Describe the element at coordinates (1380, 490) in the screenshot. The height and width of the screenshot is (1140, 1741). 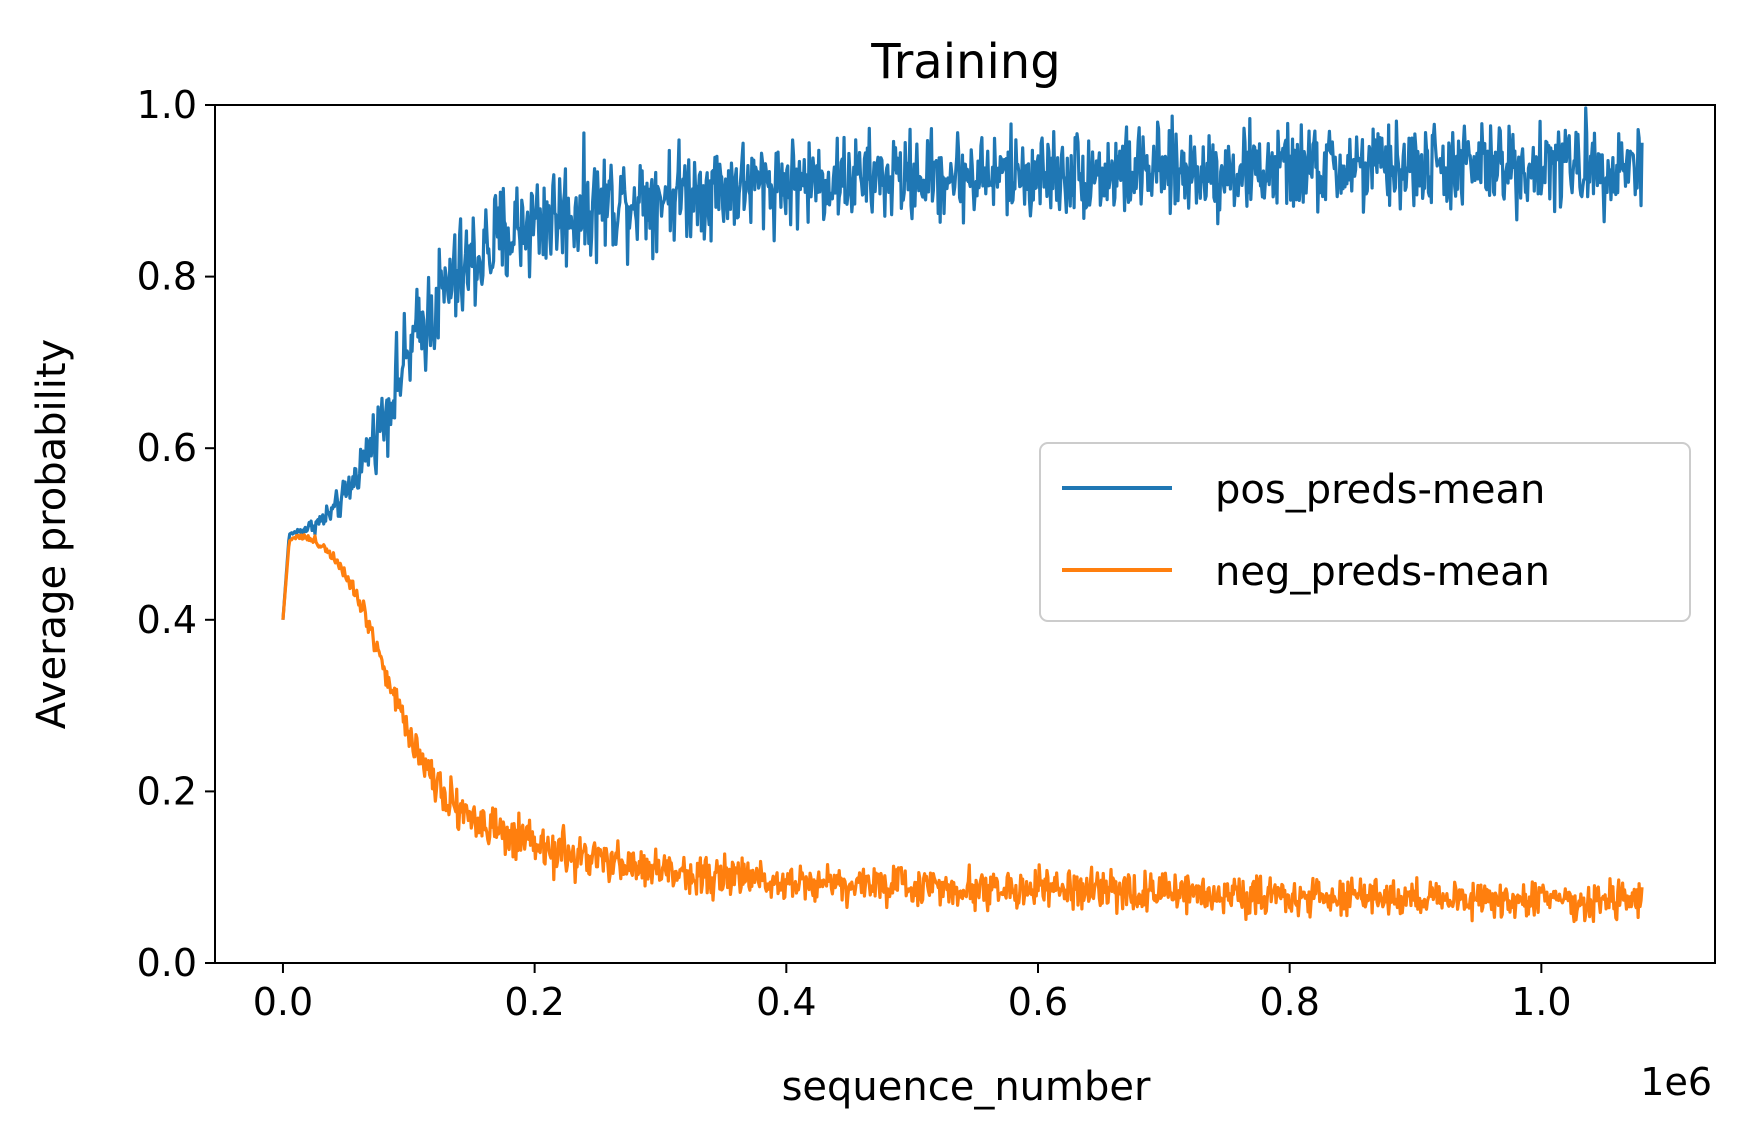
I see `legend-label-pos-preds-mean: pos_preds-mean` at that location.